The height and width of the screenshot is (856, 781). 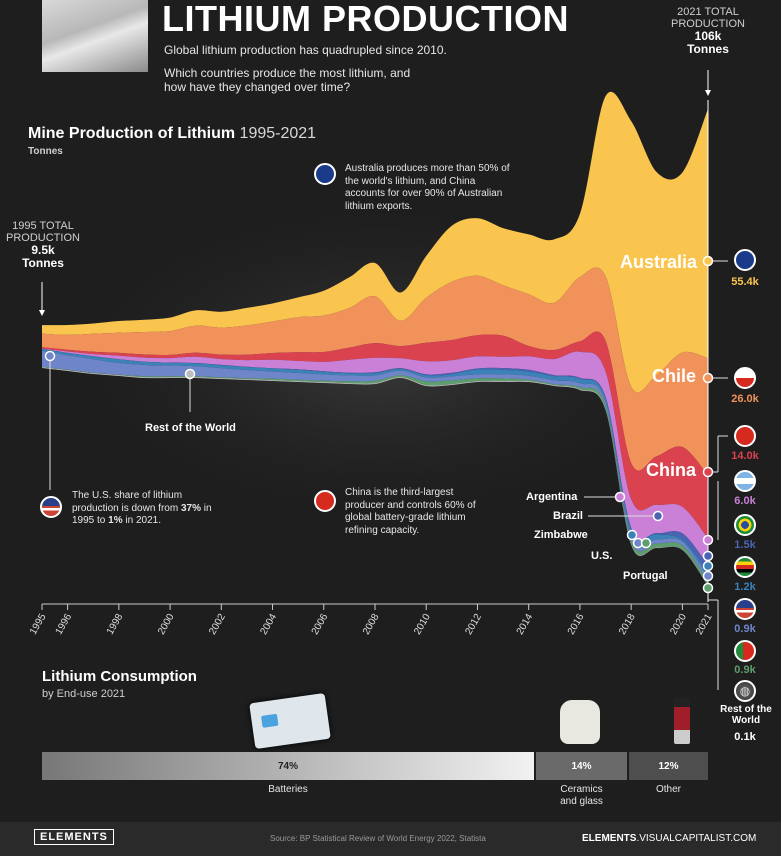 I want to click on region-label-china: China, so click(x=671, y=470).